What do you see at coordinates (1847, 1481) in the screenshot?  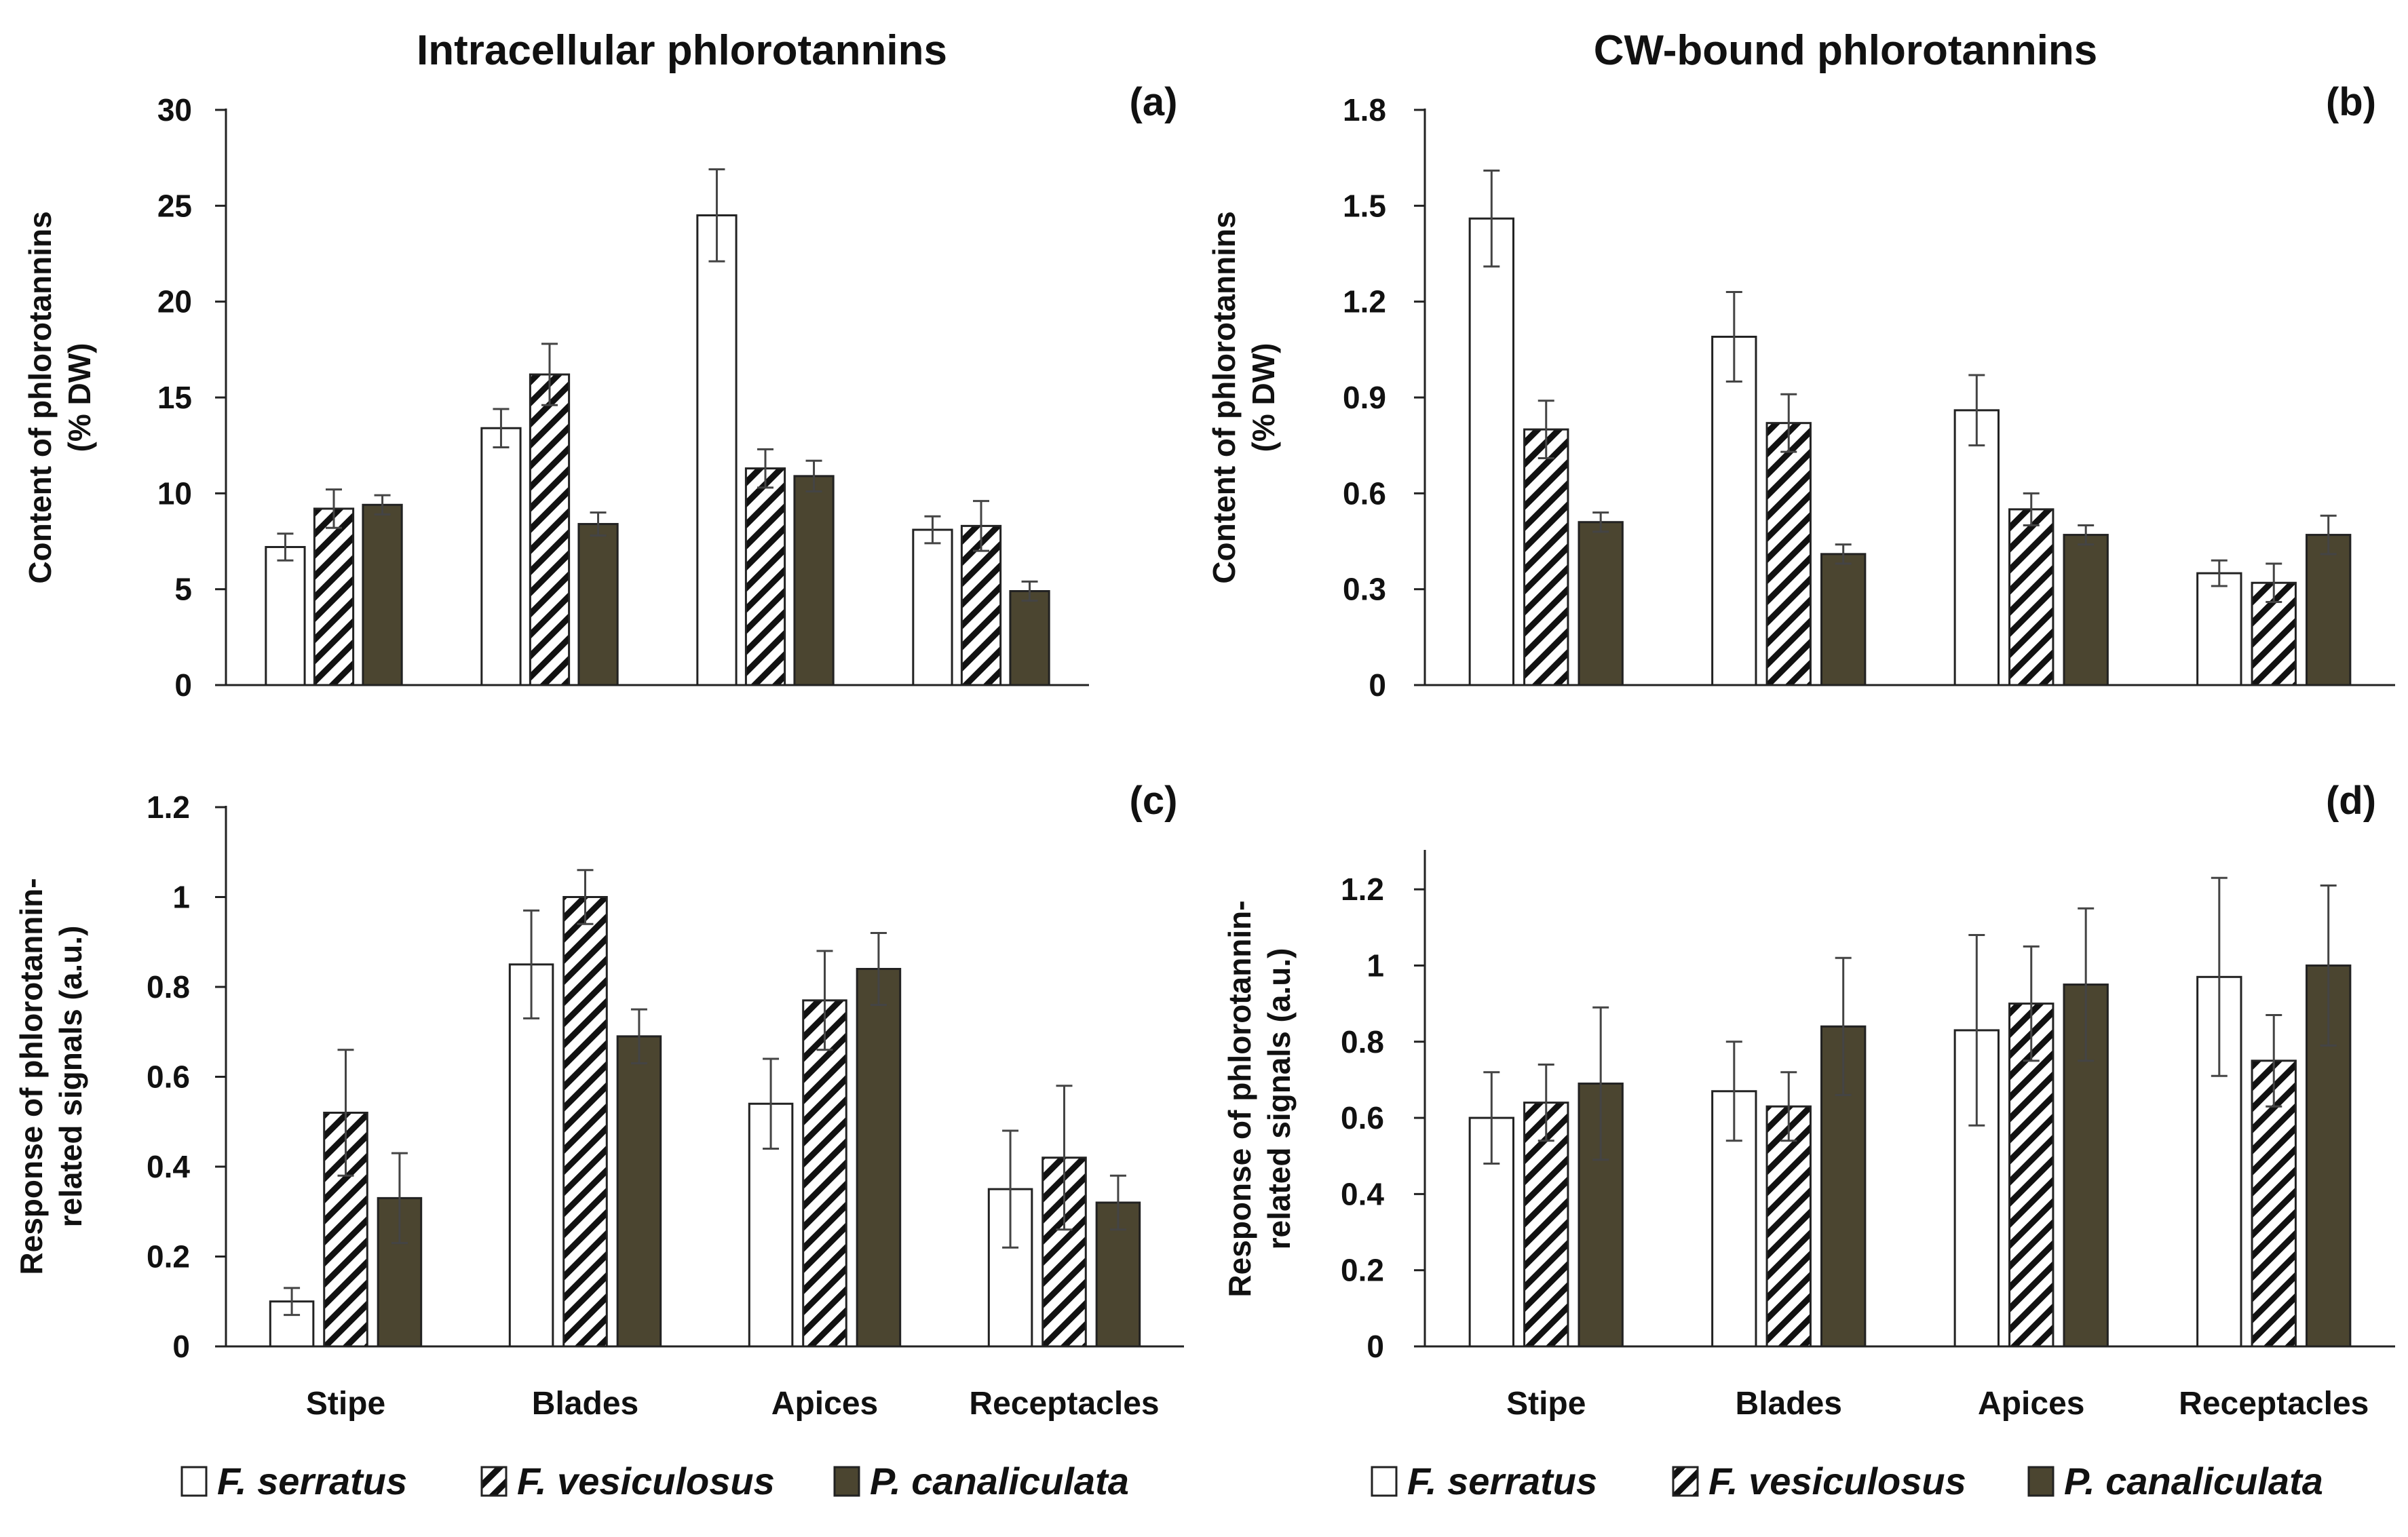 I see `legend: F. serratus F. vesiculosus P. canaliculata` at bounding box center [1847, 1481].